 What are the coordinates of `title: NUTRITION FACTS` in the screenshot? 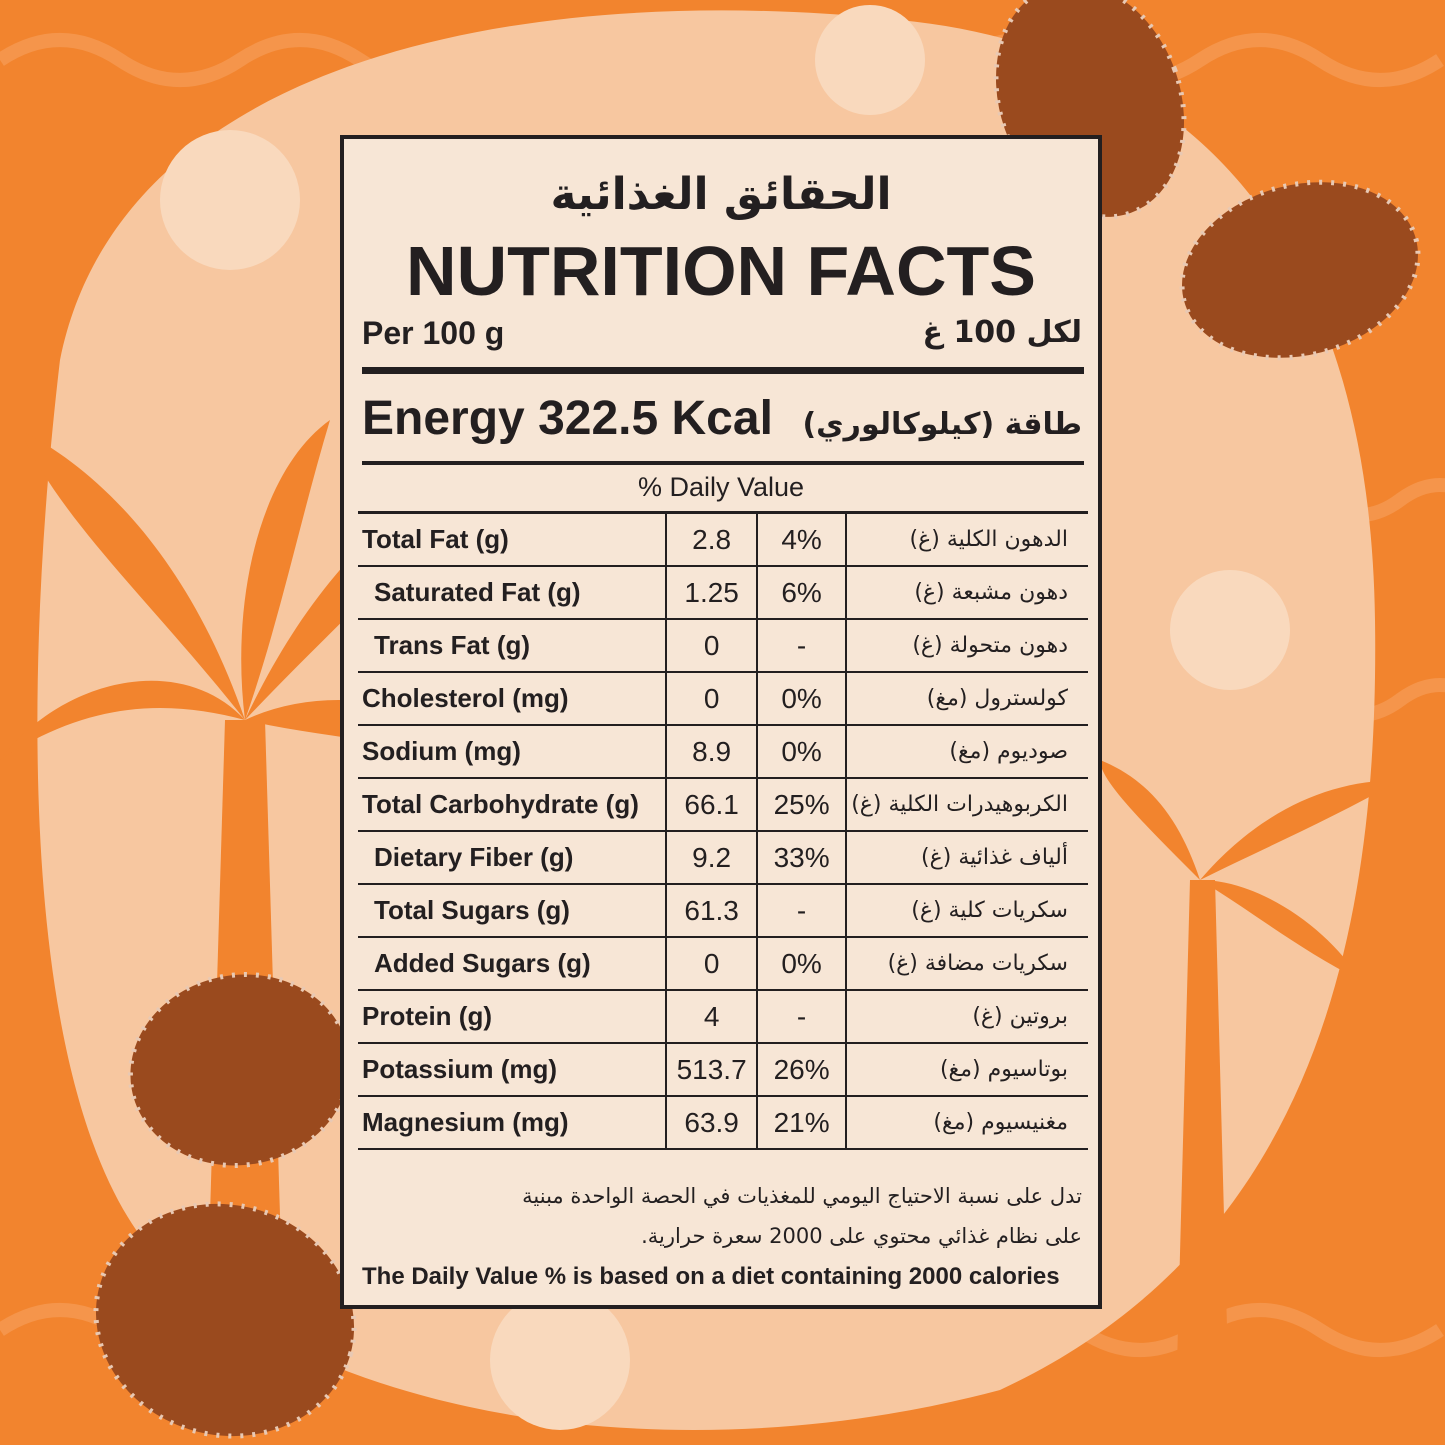 It's located at (721, 271).